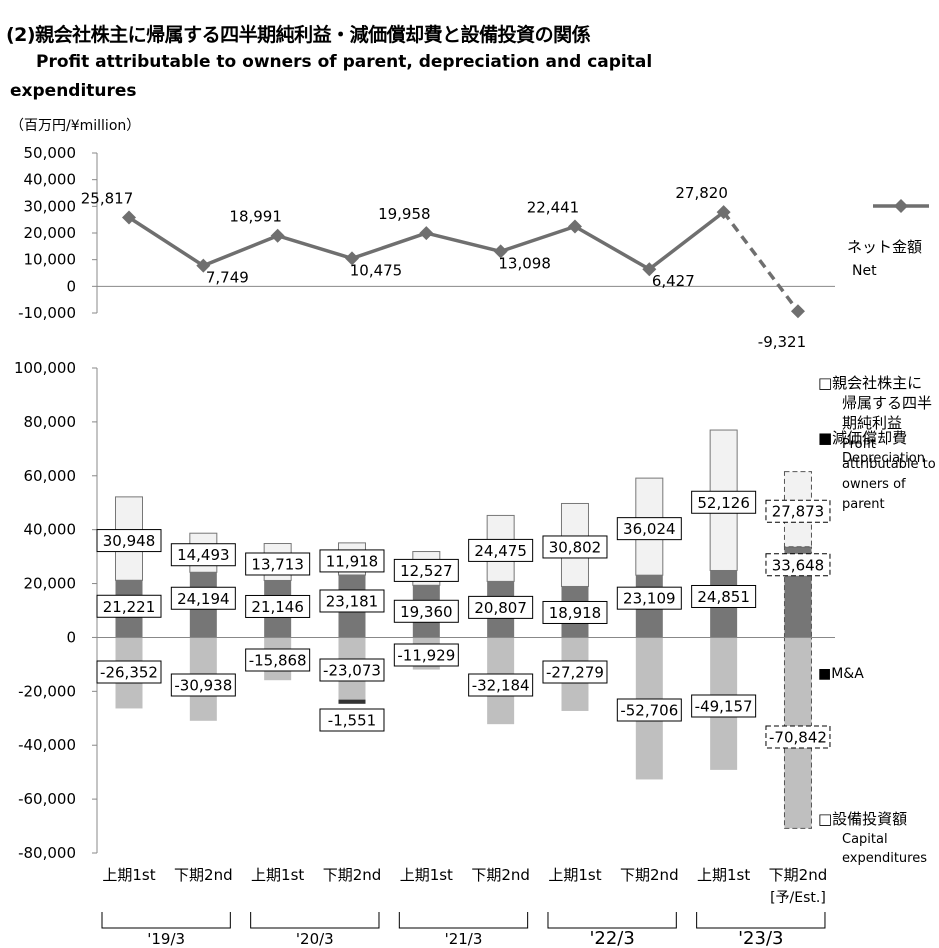  Describe the element at coordinates (426, 571) in the screenshot. I see `profit-data-label: 12,527` at that location.